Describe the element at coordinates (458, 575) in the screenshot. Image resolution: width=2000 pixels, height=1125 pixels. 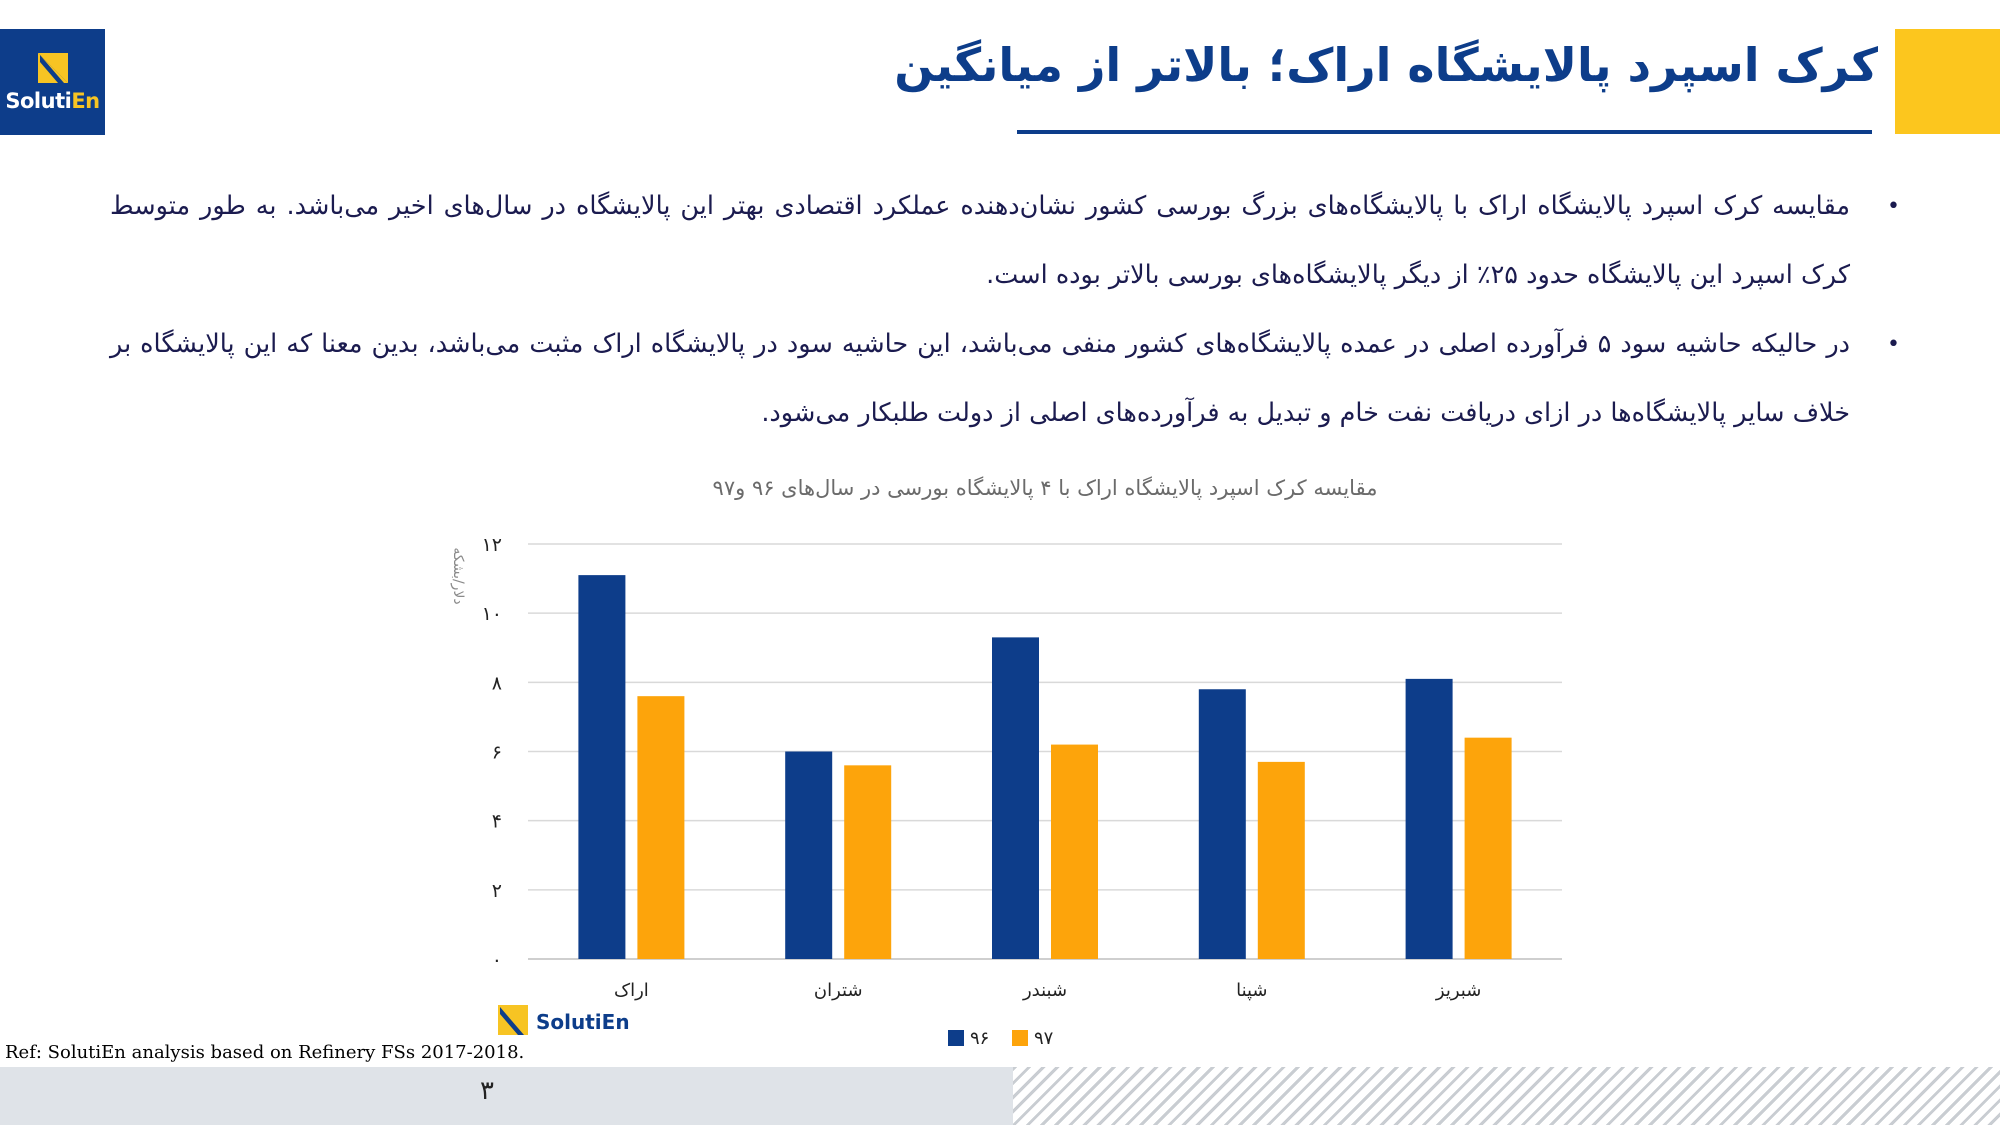
I see `y-axis-label: دلار/بشکه` at that location.